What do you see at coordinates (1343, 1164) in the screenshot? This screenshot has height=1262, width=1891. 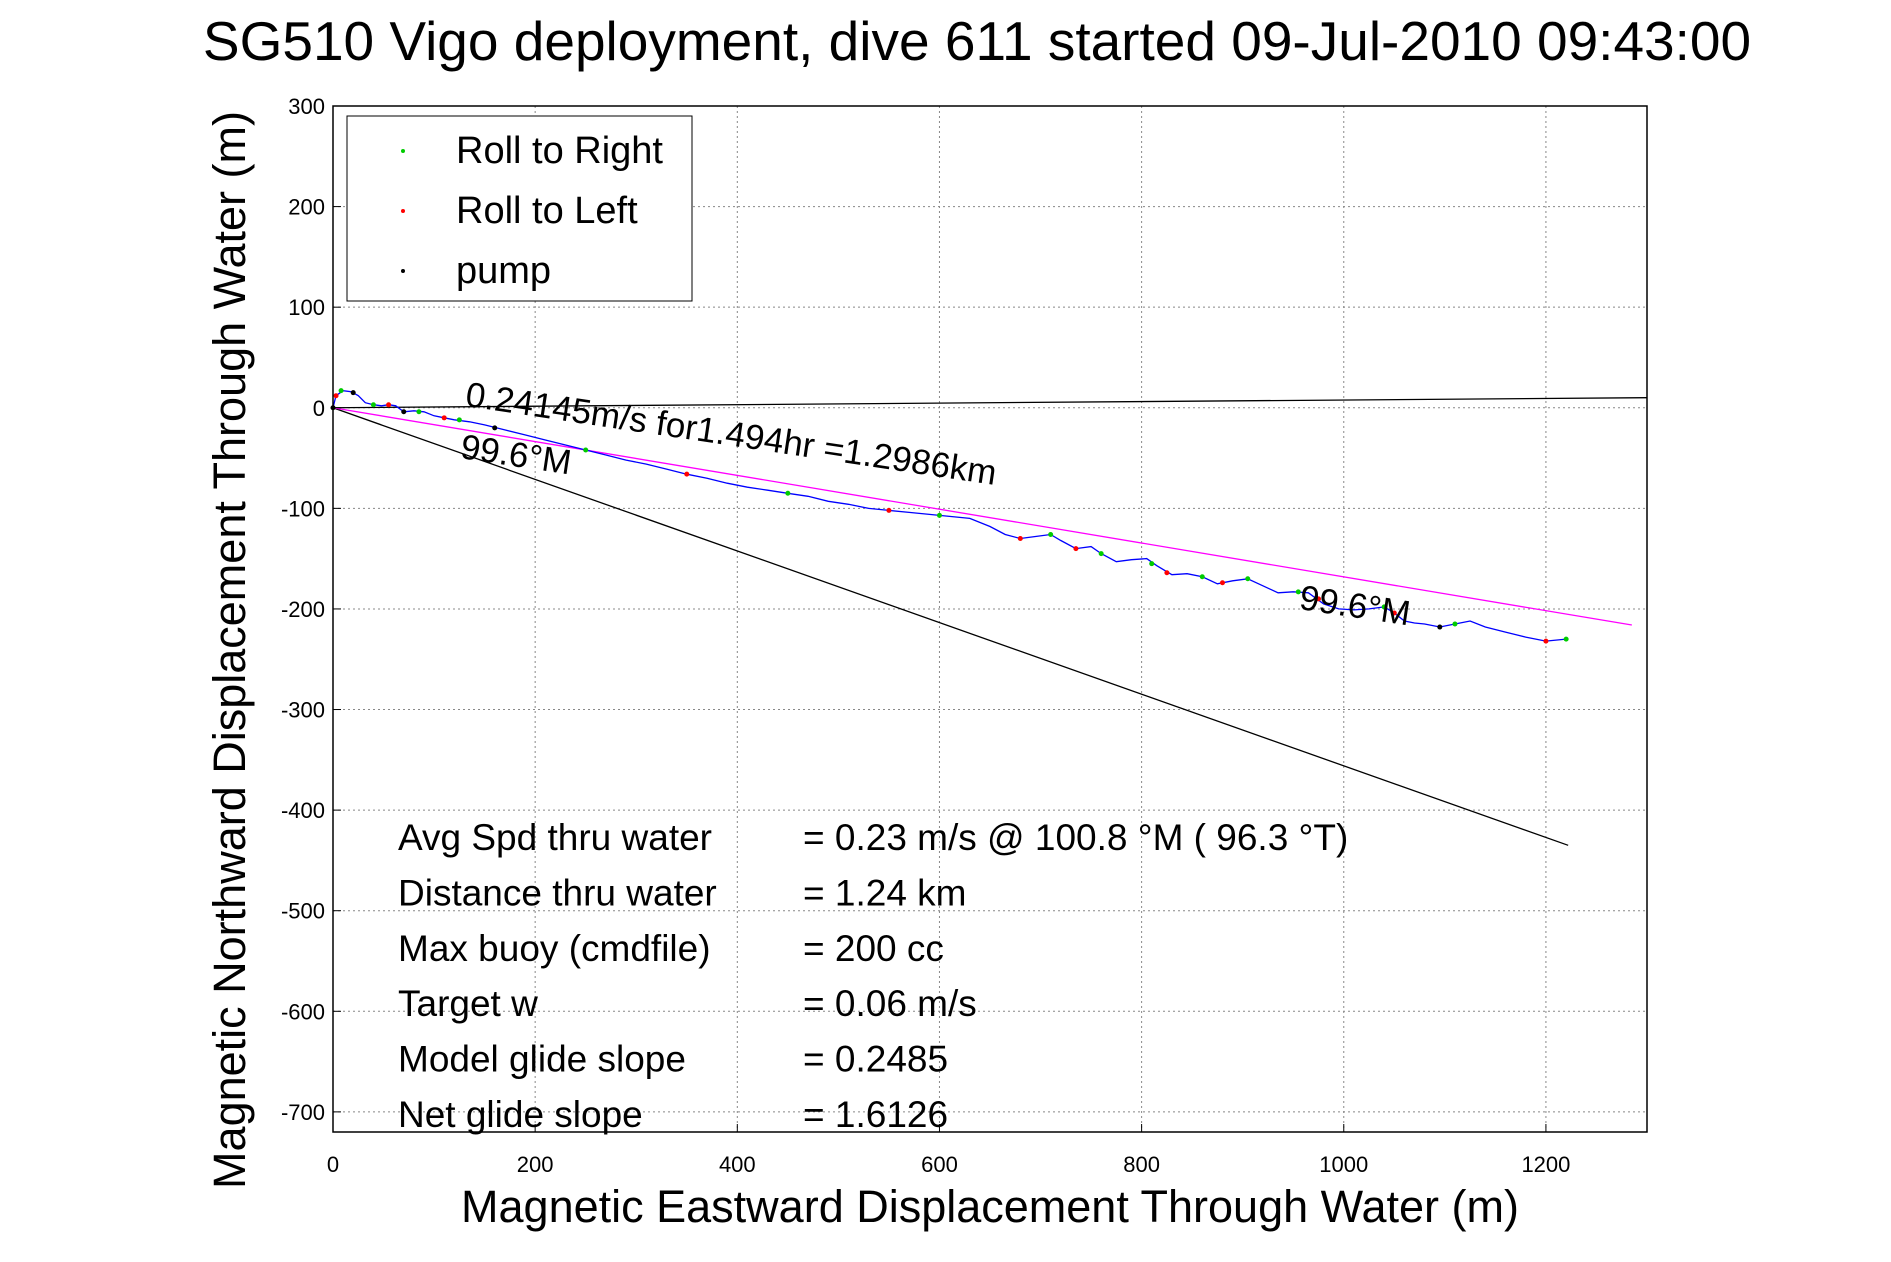 I see `x-tick-label: 1000` at bounding box center [1343, 1164].